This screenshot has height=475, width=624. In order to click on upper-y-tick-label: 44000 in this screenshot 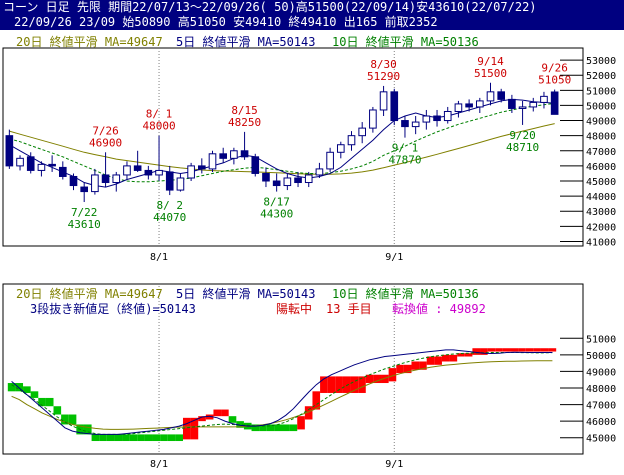, I will do `click(601, 197)`.